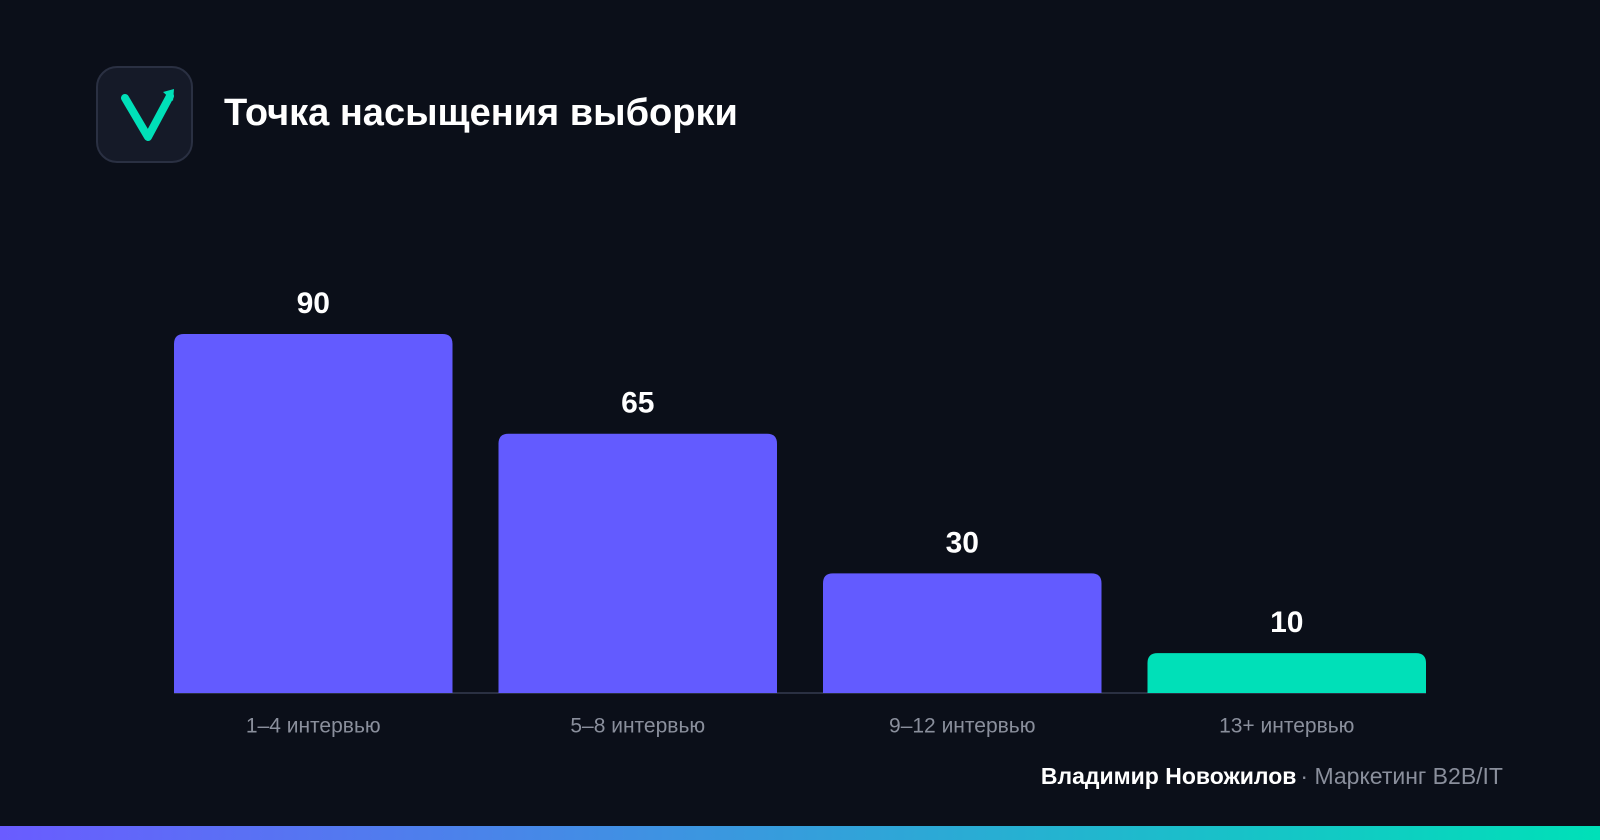 The width and height of the screenshot is (1600, 840). I want to click on value-label: 10, so click(1286, 622).